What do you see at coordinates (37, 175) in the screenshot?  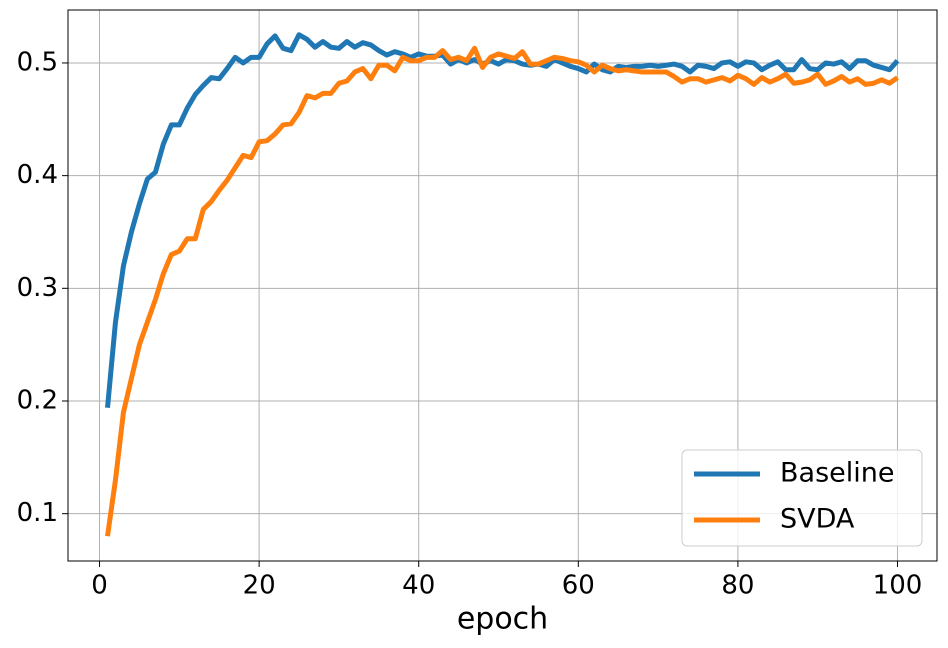 I see `y-tick-label: 0.4` at bounding box center [37, 175].